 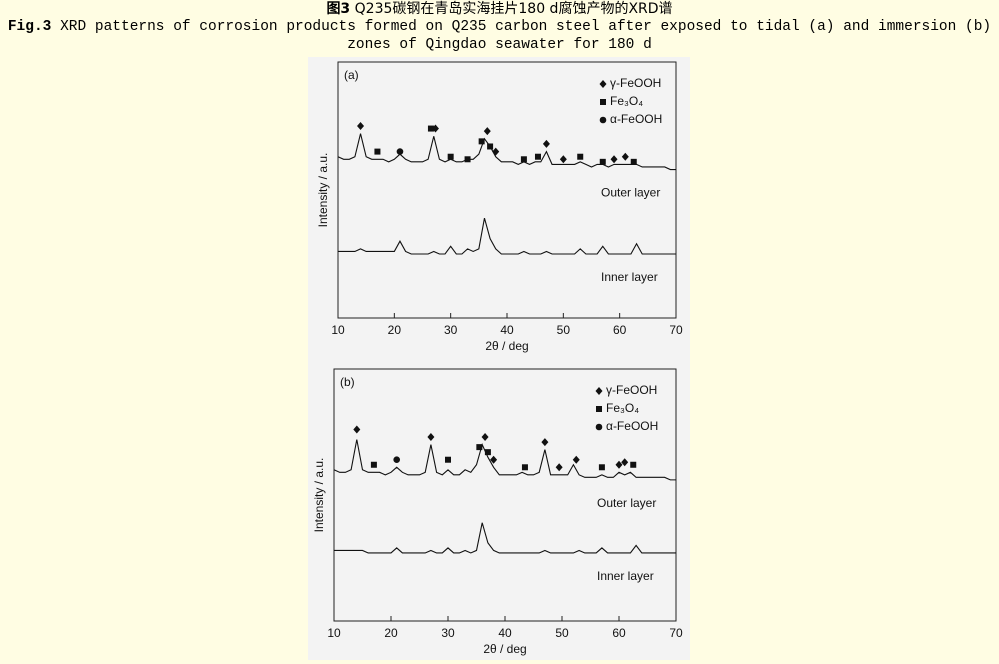 What do you see at coordinates (347, 382) in the screenshot?
I see `panel-label: (b)` at bounding box center [347, 382].